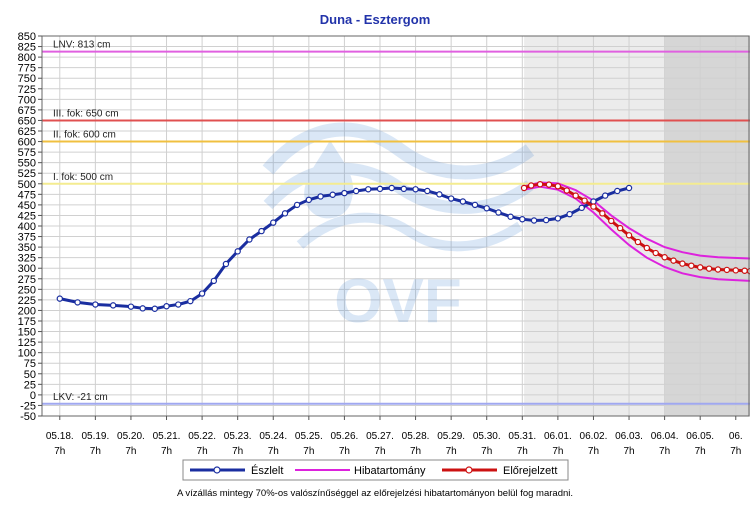  I want to click on y-tick-label: 600, so click(27, 143).